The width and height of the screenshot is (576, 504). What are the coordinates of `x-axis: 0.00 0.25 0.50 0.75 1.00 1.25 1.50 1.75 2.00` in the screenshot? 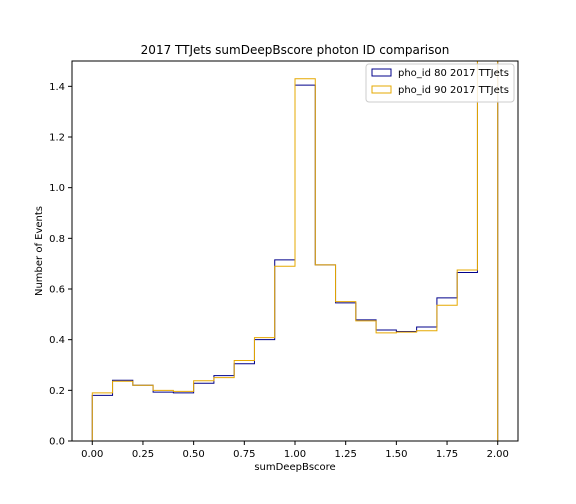 It's located at (295, 450).